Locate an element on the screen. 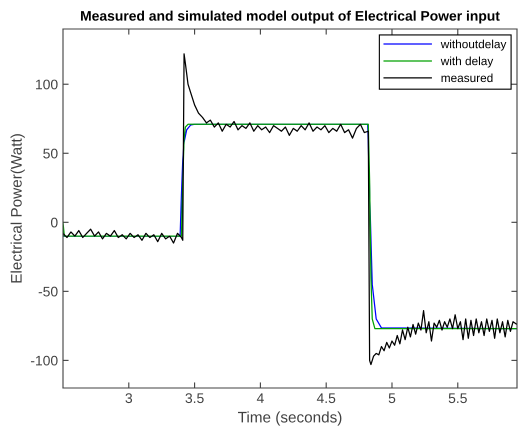 This screenshot has width=524, height=434. x-tick-label: 4 is located at coordinates (260, 398).